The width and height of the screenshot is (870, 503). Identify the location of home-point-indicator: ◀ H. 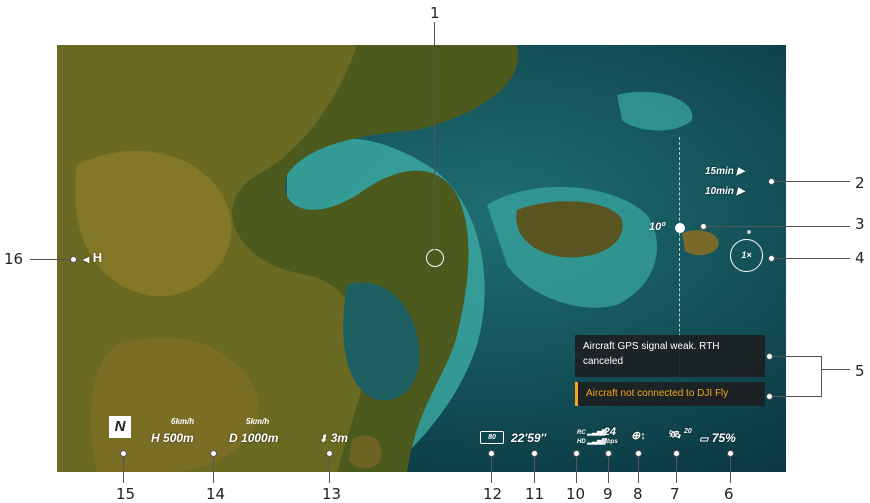
(92, 257).